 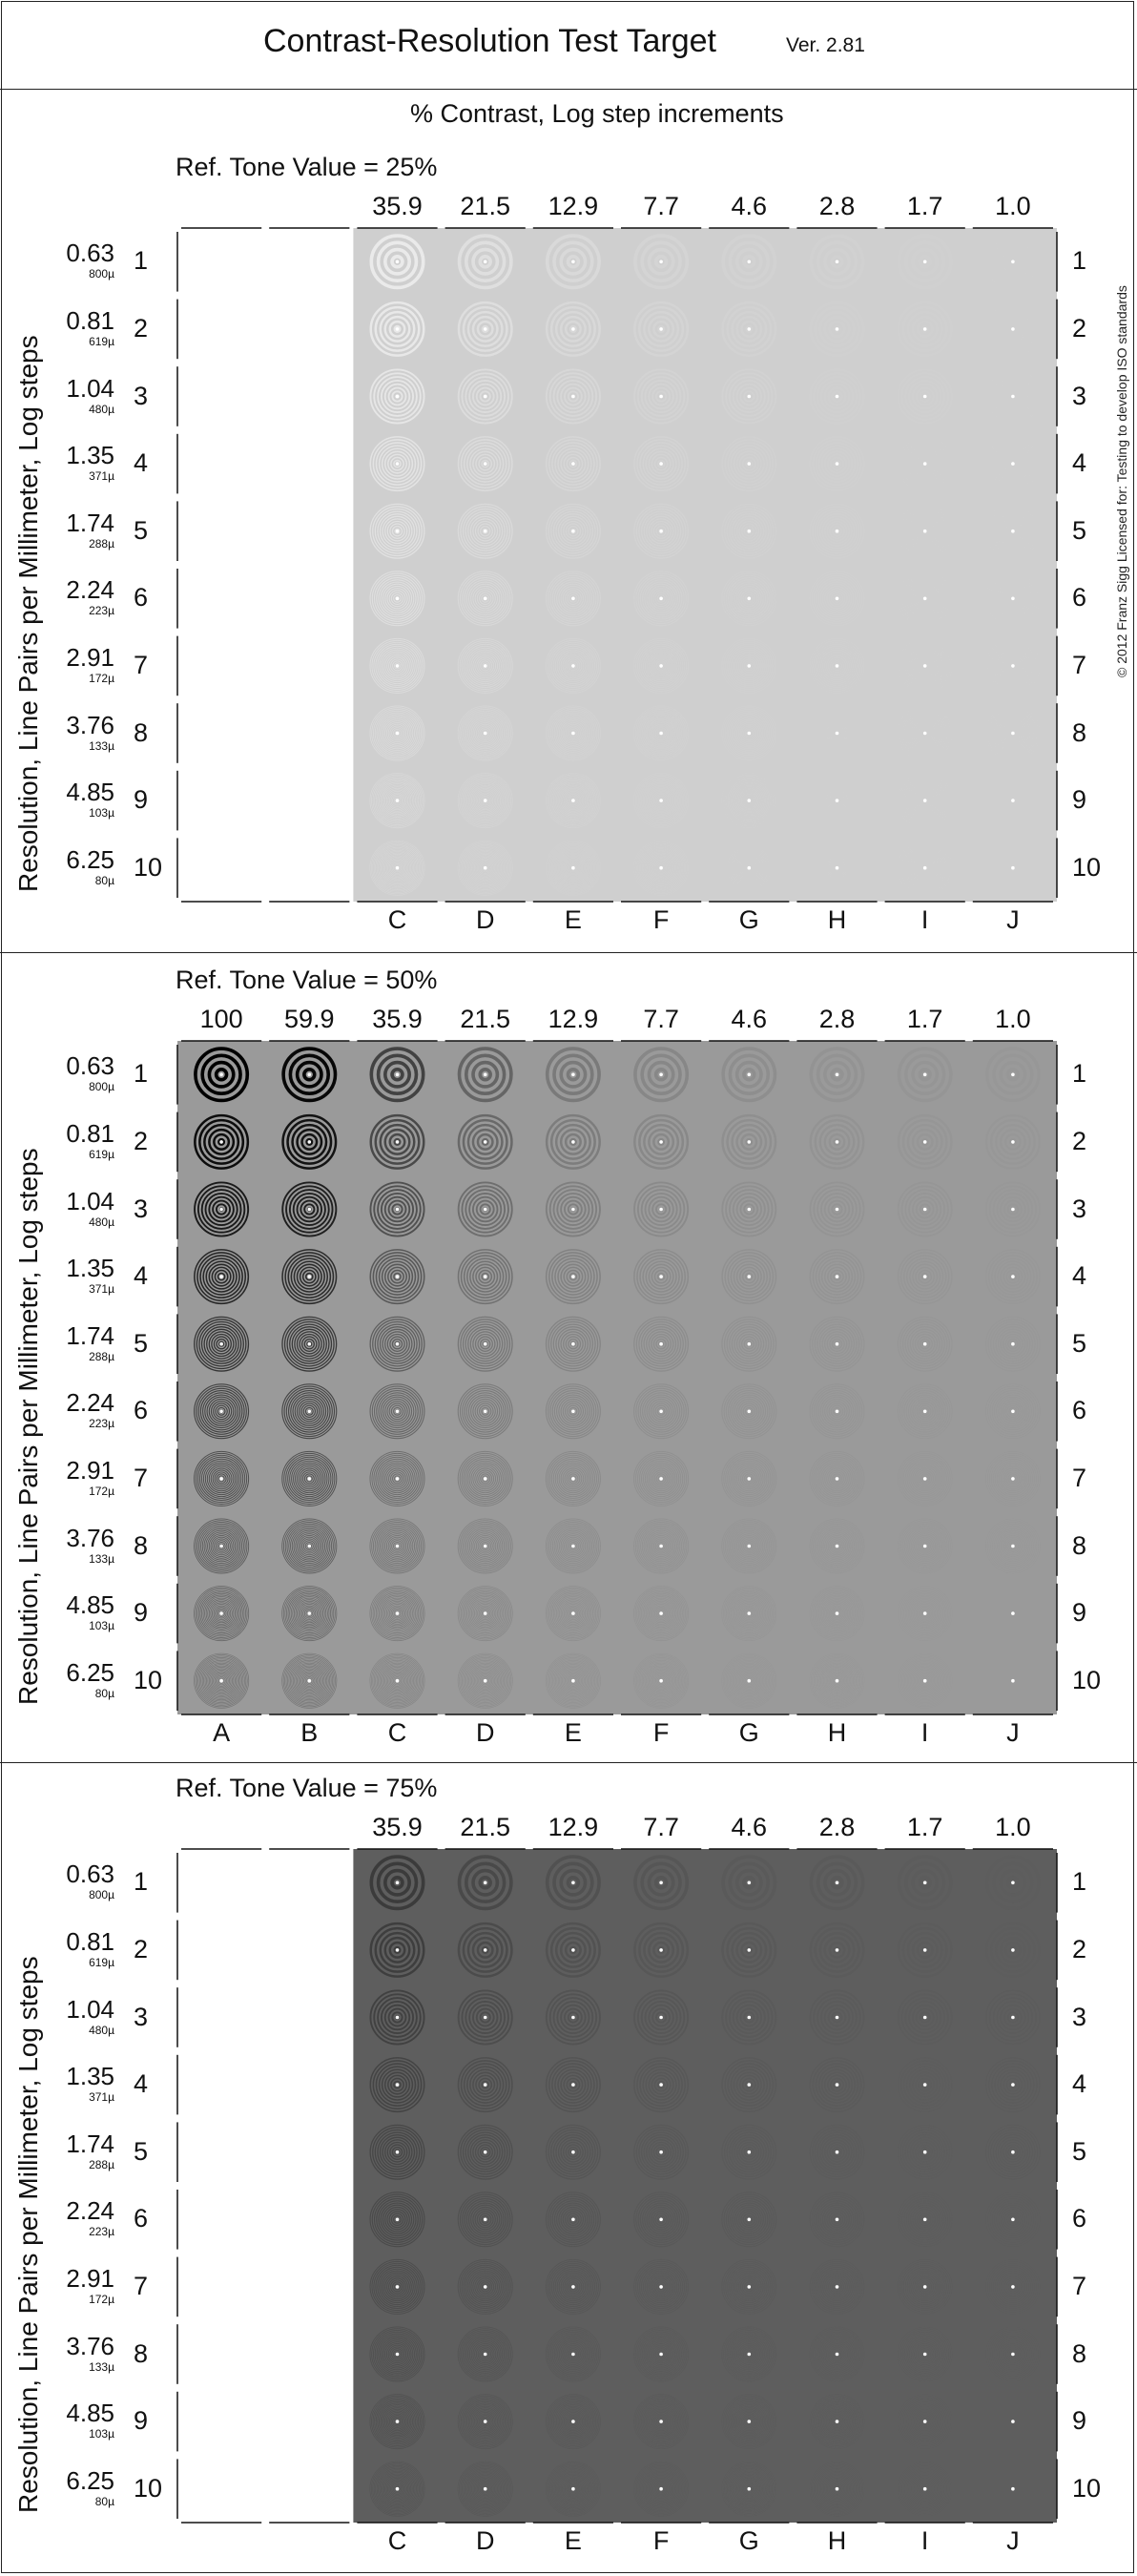 What do you see at coordinates (141, 1276) in the screenshot?
I see `row-number-left: 4` at bounding box center [141, 1276].